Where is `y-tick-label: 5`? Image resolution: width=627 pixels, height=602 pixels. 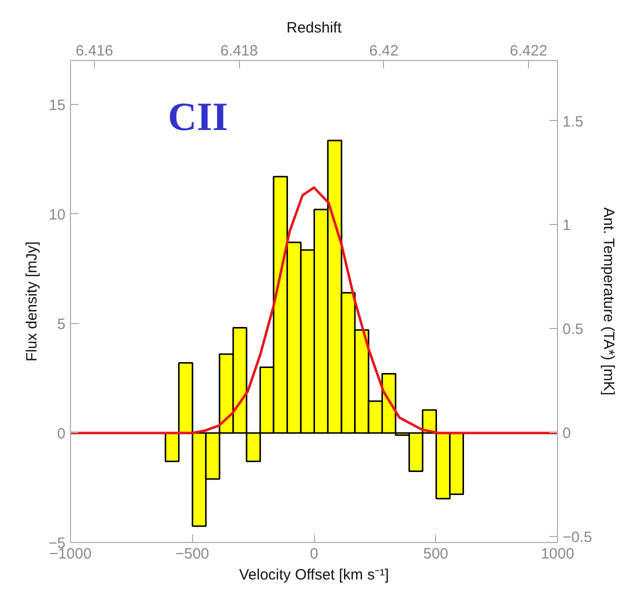
y-tick-label: 5 is located at coordinates (61, 324).